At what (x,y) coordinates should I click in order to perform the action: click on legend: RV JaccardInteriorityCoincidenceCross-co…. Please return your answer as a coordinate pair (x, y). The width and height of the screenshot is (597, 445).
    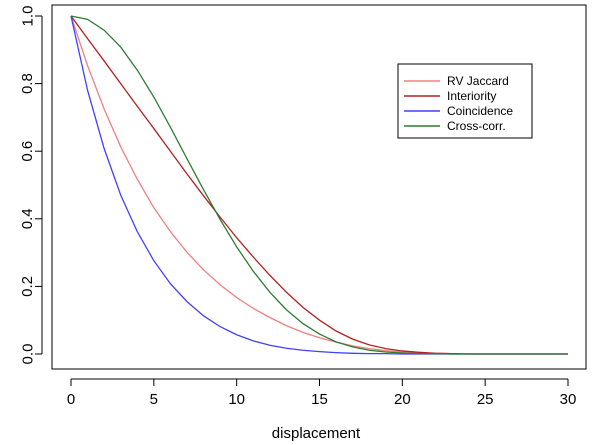
    Looking at the image, I should click on (465, 101).